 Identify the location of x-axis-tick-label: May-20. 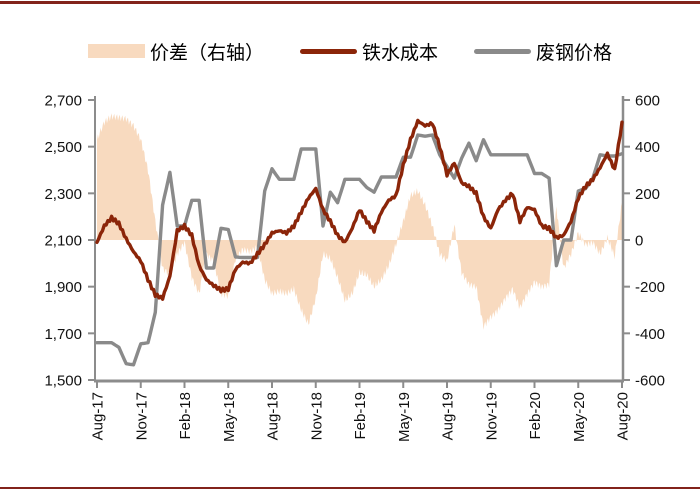
(579, 417).